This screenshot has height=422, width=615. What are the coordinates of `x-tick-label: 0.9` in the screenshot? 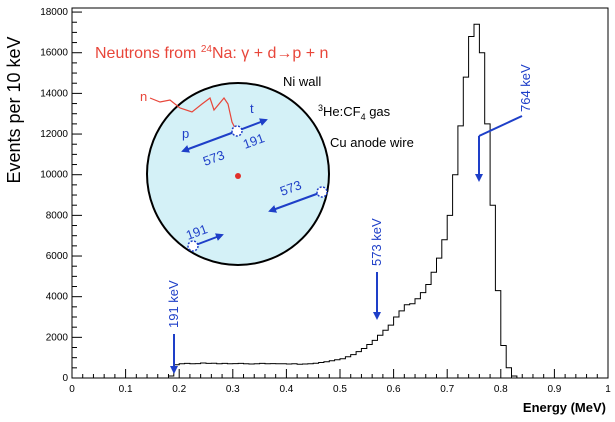 It's located at (554, 389).